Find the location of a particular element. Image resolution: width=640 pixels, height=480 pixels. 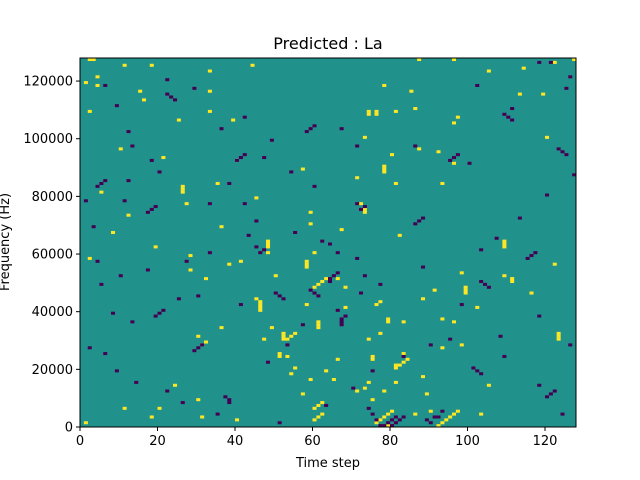

y-axis-label: Frequency (Hz) is located at coordinates (6, 242).